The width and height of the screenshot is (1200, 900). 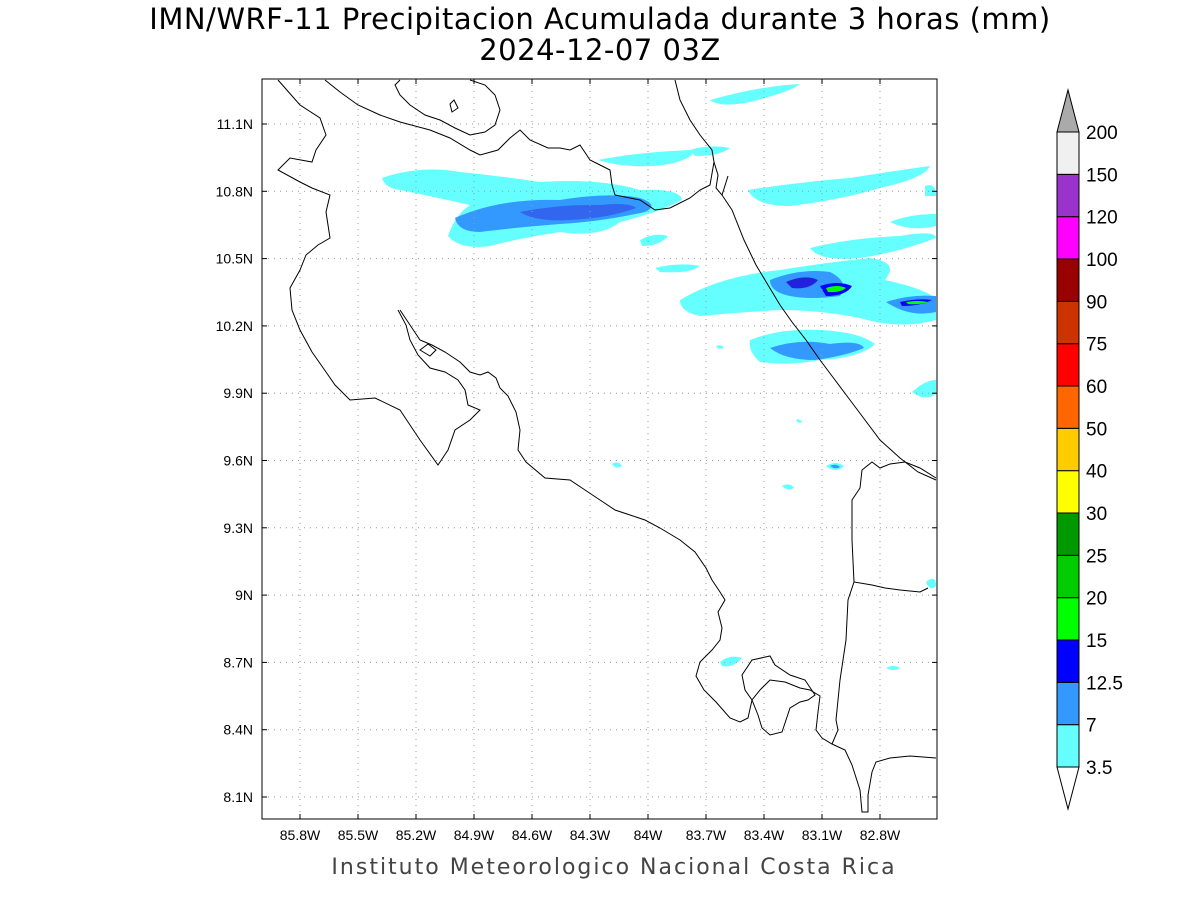 What do you see at coordinates (416, 835) in the screenshot?
I see `lon-label: 85.2W` at bounding box center [416, 835].